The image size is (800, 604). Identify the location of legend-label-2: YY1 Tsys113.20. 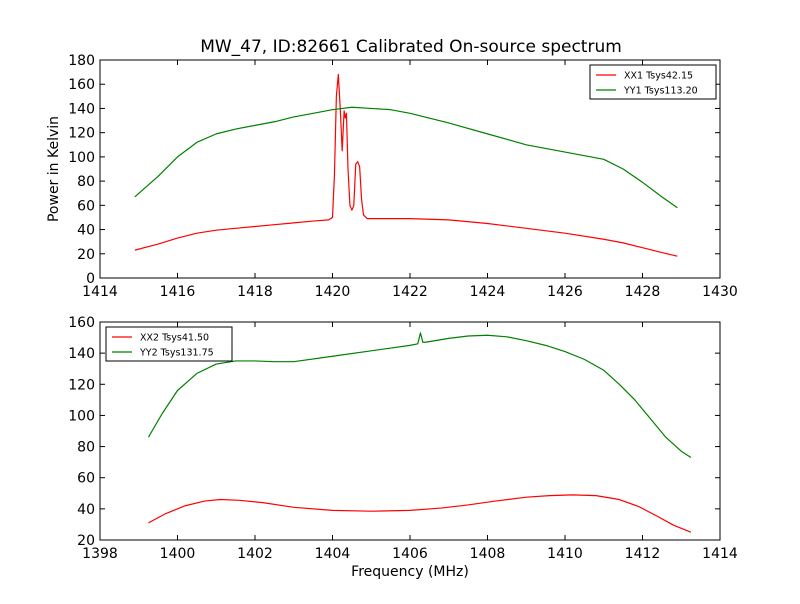
(660, 91).